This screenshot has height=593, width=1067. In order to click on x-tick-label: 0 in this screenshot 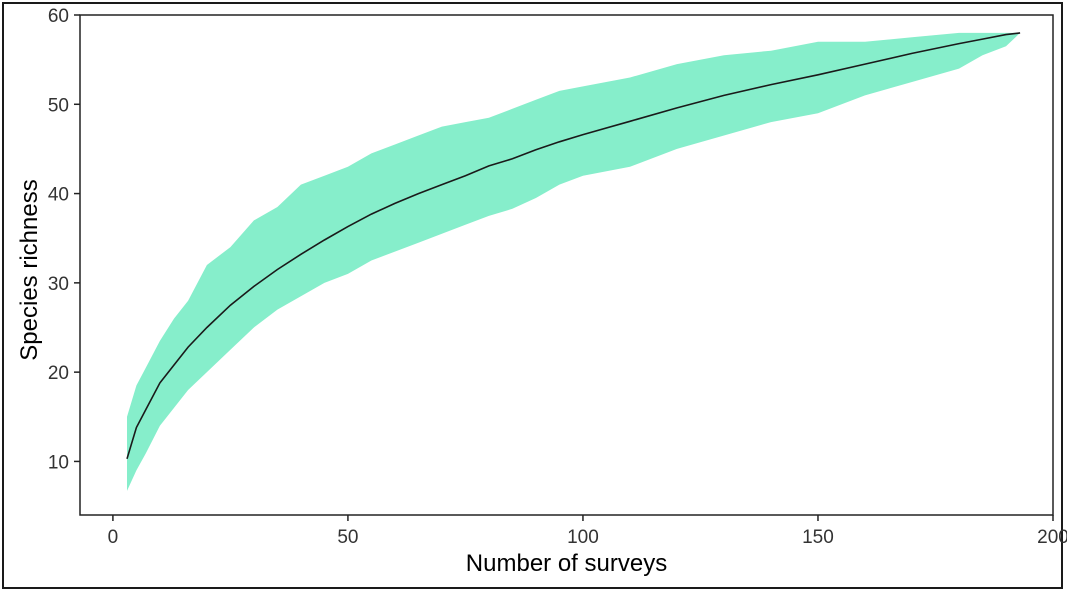, I will do `click(113, 537)`.